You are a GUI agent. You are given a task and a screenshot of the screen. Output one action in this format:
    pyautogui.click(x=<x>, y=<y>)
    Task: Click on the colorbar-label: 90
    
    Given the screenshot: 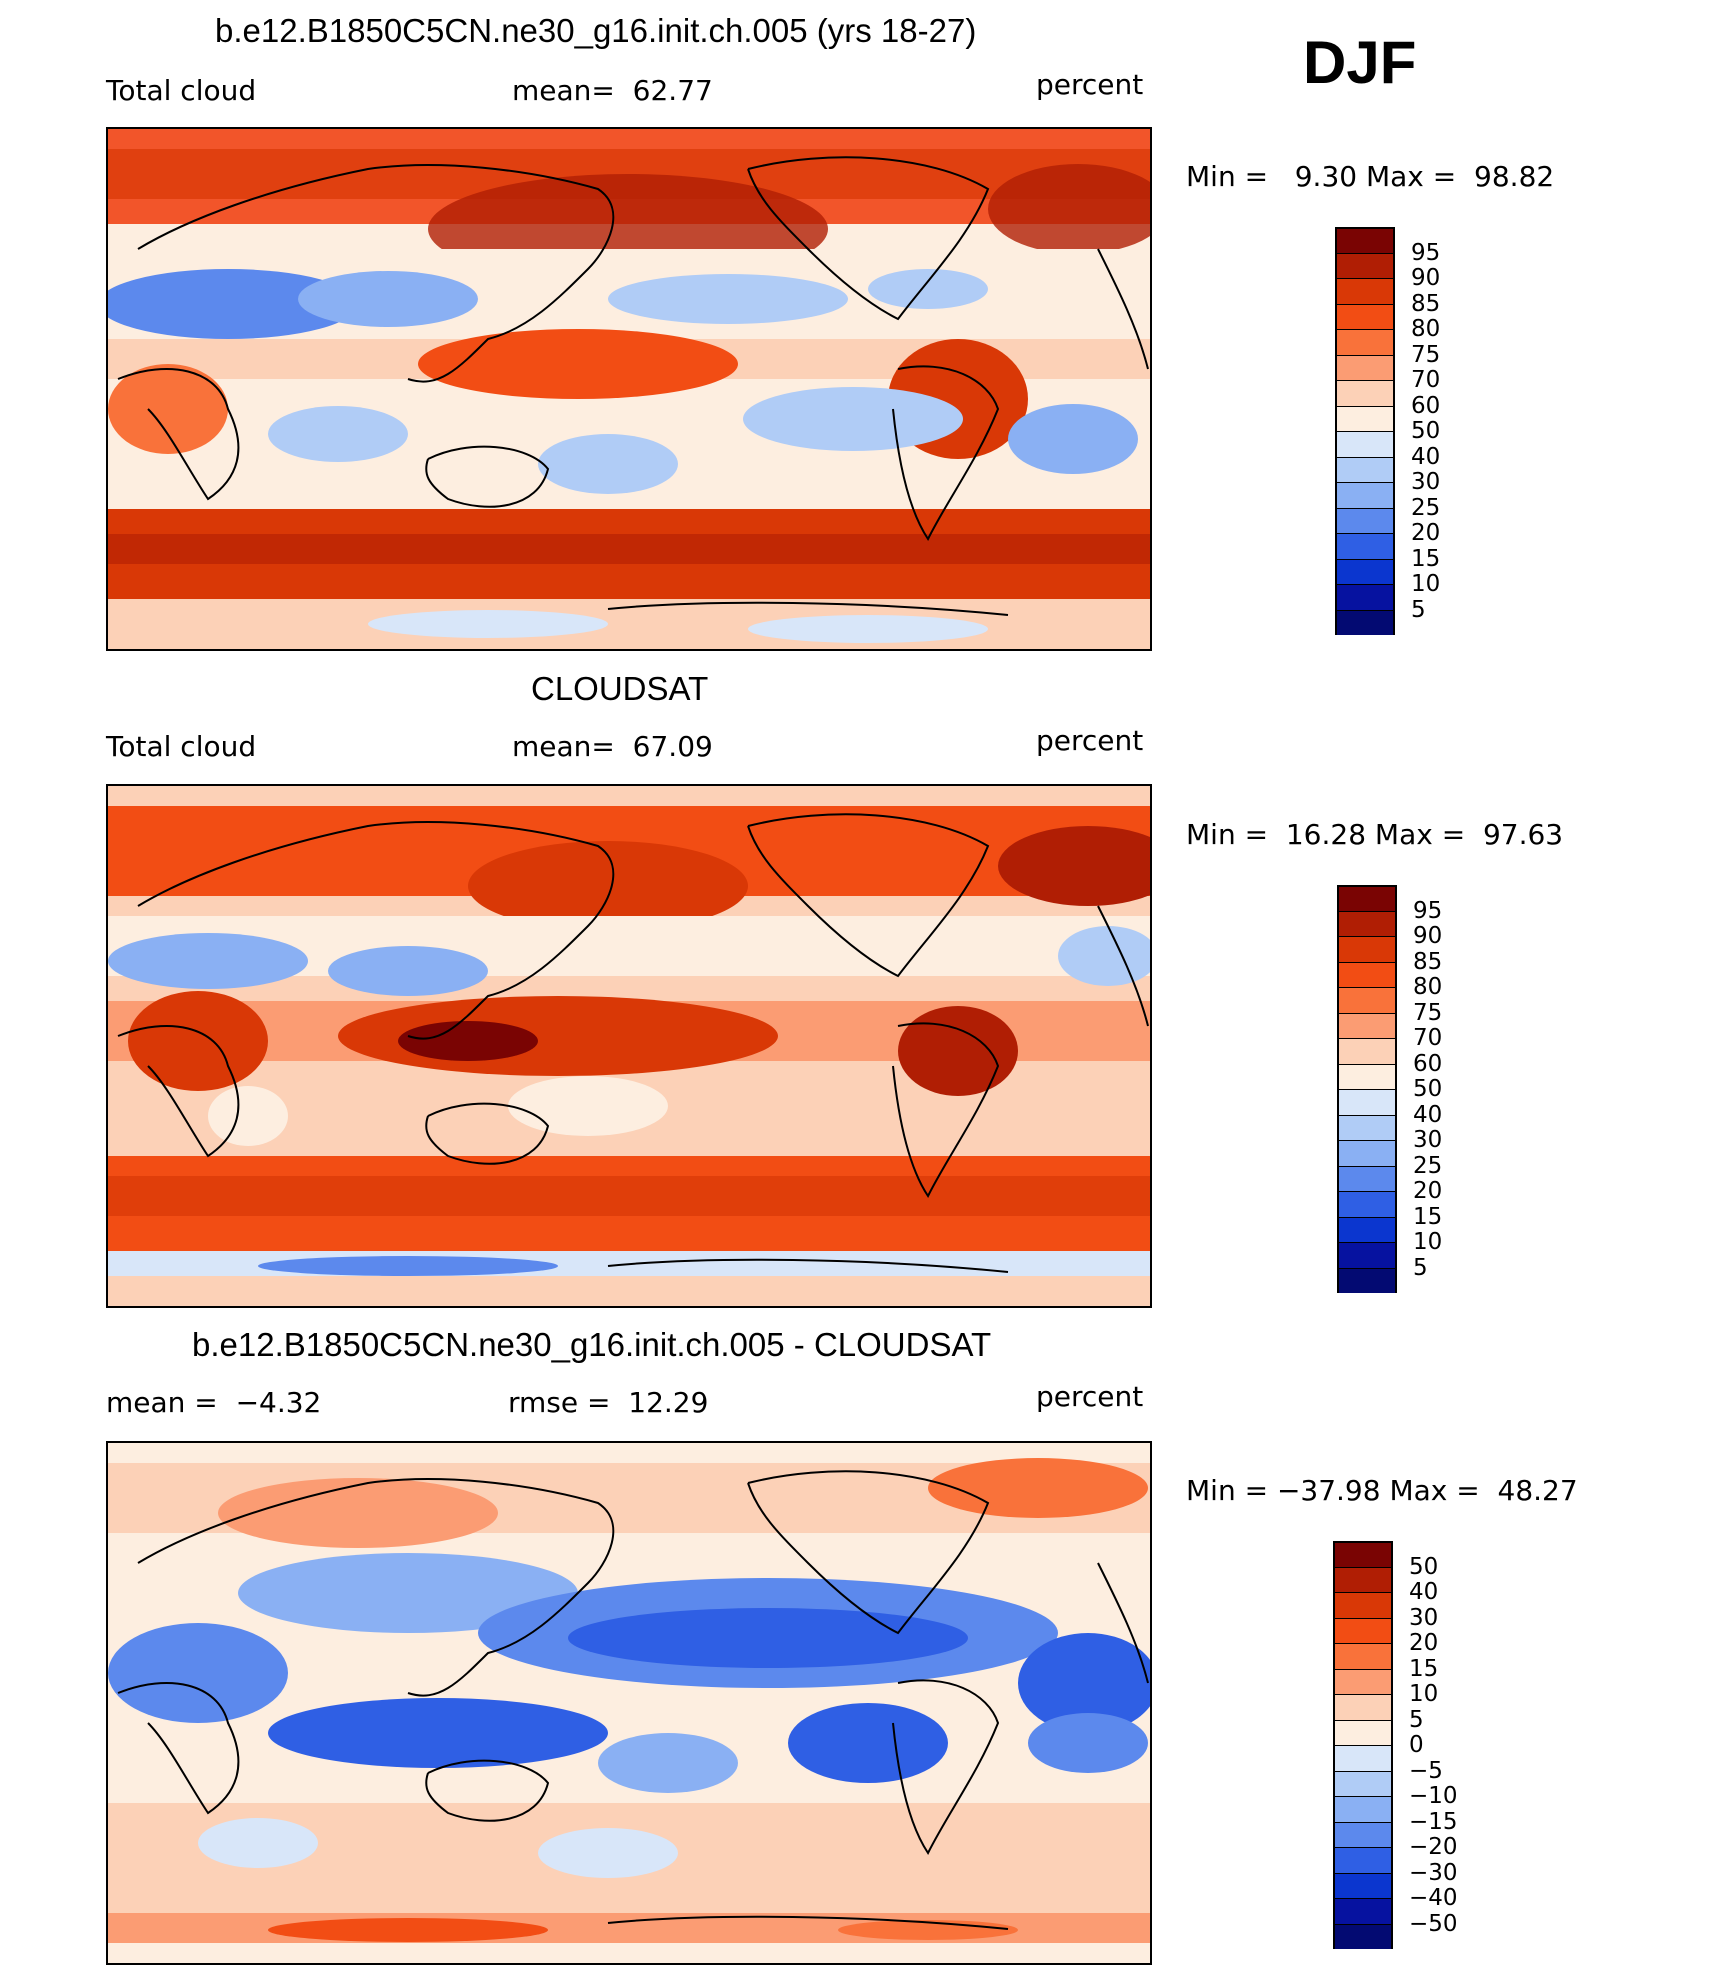 What is the action you would take?
    pyautogui.click(x=1426, y=278)
    